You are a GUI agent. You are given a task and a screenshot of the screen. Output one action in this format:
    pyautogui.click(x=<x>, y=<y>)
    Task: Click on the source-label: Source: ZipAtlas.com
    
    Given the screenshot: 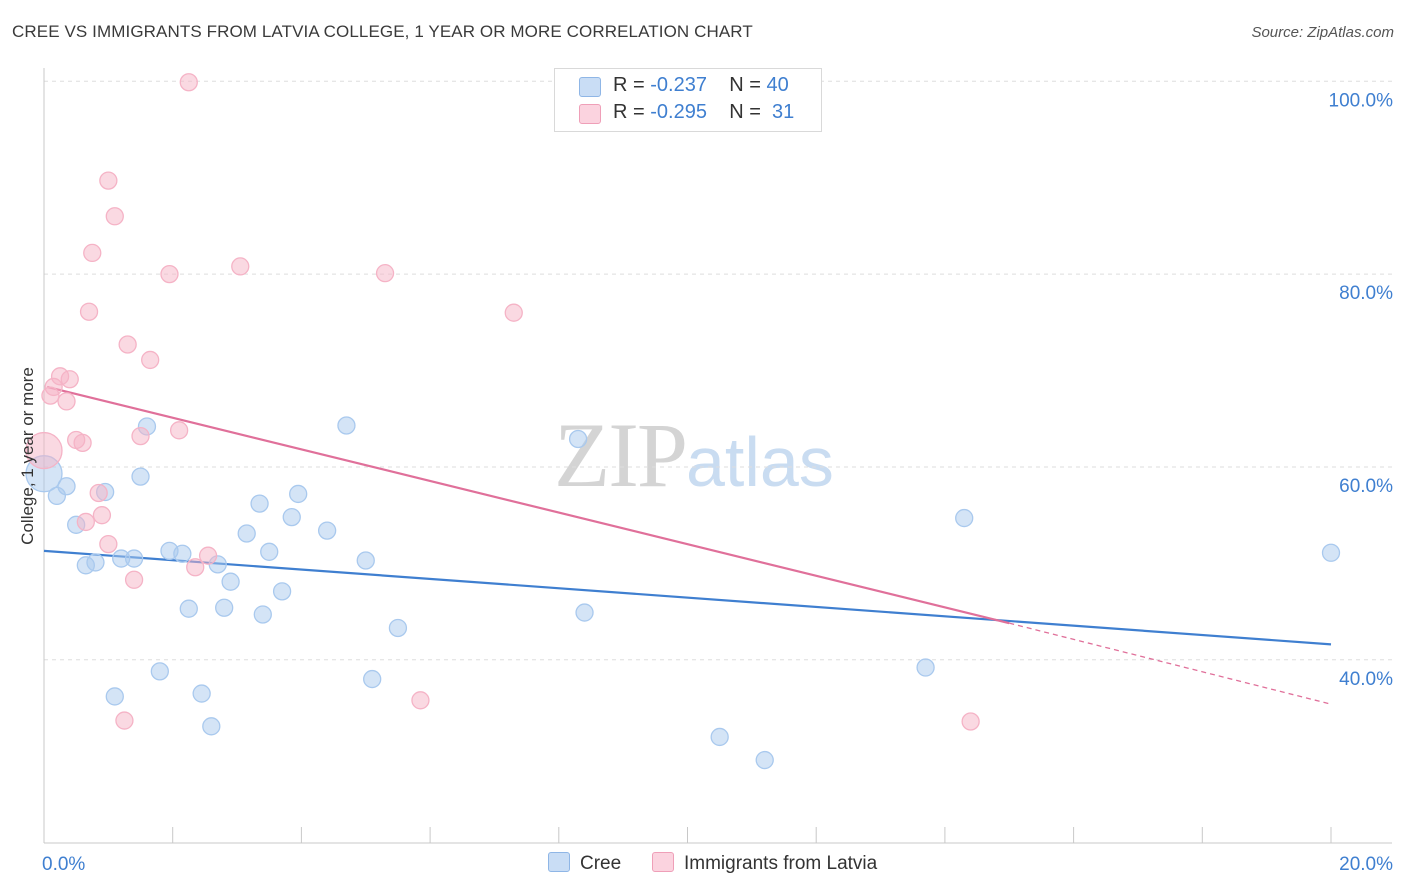 What is the action you would take?
    pyautogui.click(x=1322, y=32)
    